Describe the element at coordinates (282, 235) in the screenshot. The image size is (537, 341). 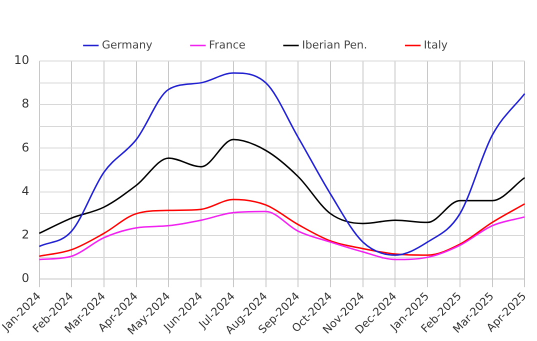
I see `line-series` at that location.